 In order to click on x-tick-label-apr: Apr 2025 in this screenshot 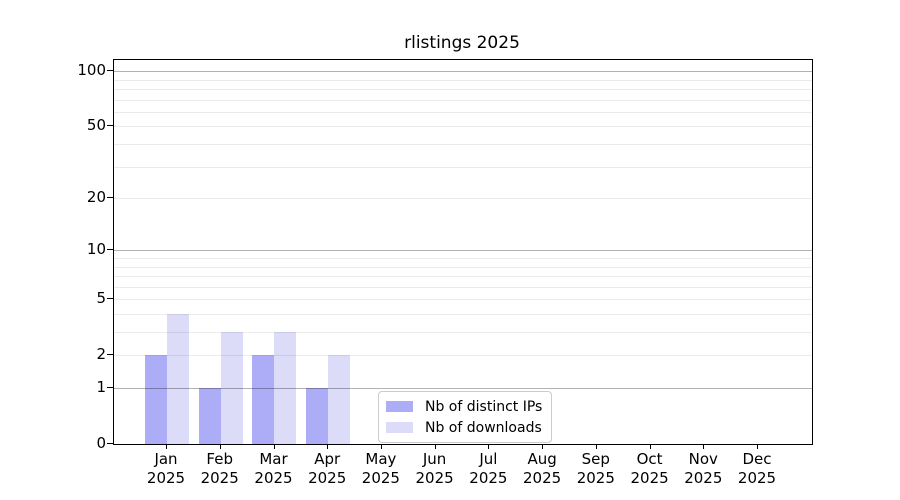, I will do `click(327, 468)`.